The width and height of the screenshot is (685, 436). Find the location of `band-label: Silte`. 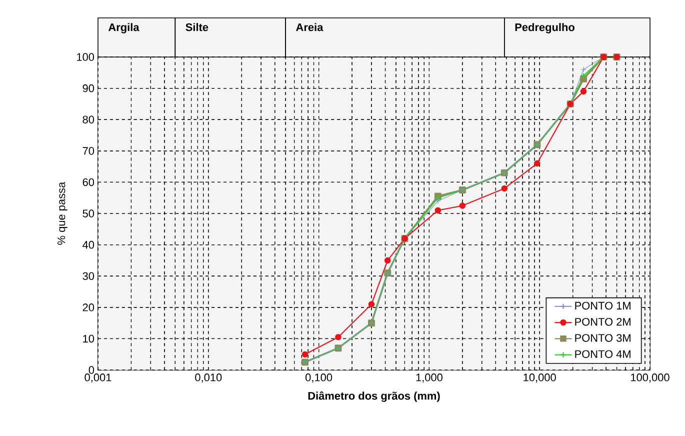

band-label: Silte is located at coordinates (197, 27).